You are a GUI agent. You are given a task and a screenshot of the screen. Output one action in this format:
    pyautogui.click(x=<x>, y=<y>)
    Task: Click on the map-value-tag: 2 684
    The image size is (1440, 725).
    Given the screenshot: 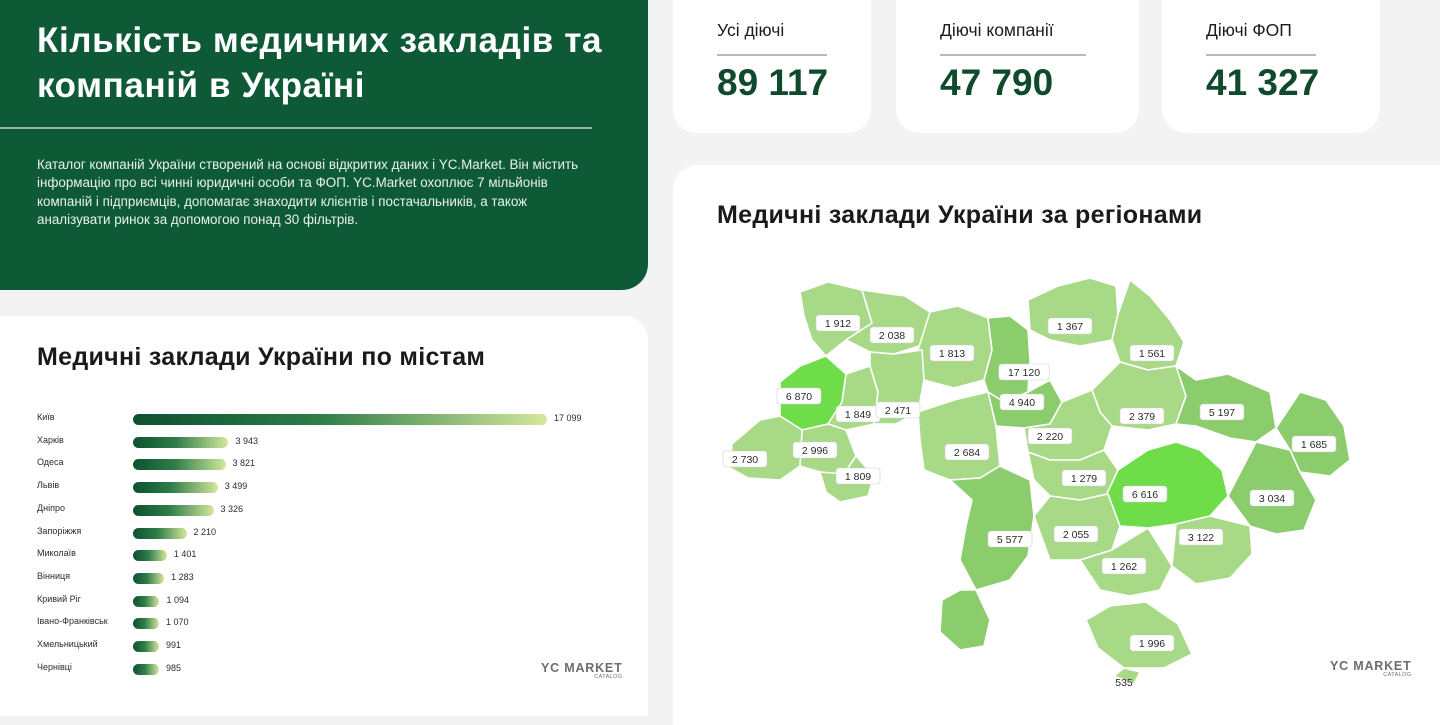 What is the action you would take?
    pyautogui.click(x=967, y=452)
    